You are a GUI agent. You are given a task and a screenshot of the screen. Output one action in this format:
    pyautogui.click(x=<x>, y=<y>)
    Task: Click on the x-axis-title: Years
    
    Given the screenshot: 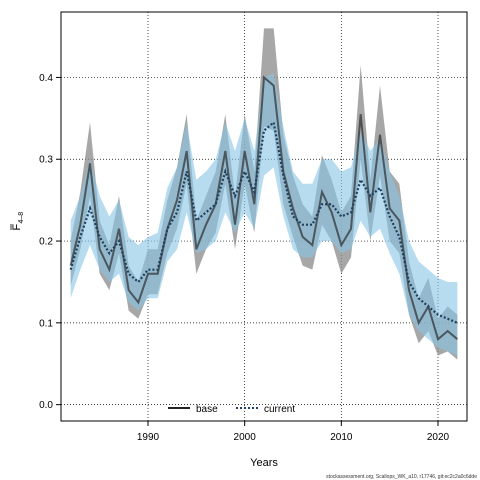 What is the action you would take?
    pyautogui.click(x=264, y=463)
    